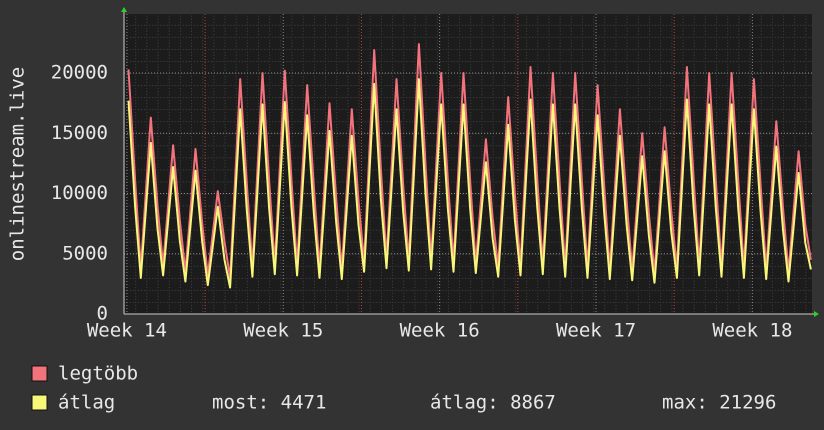  Describe the element at coordinates (719, 403) in the screenshot. I see `stat: max: 21296` at that location.